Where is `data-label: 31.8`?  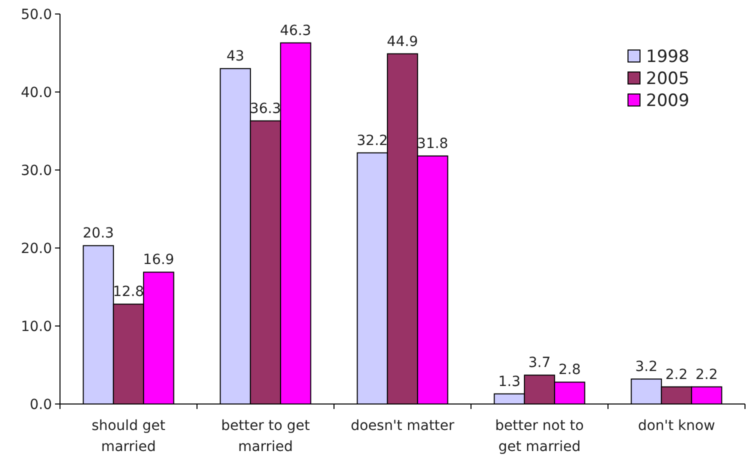 data-label: 31.8 is located at coordinates (432, 144).